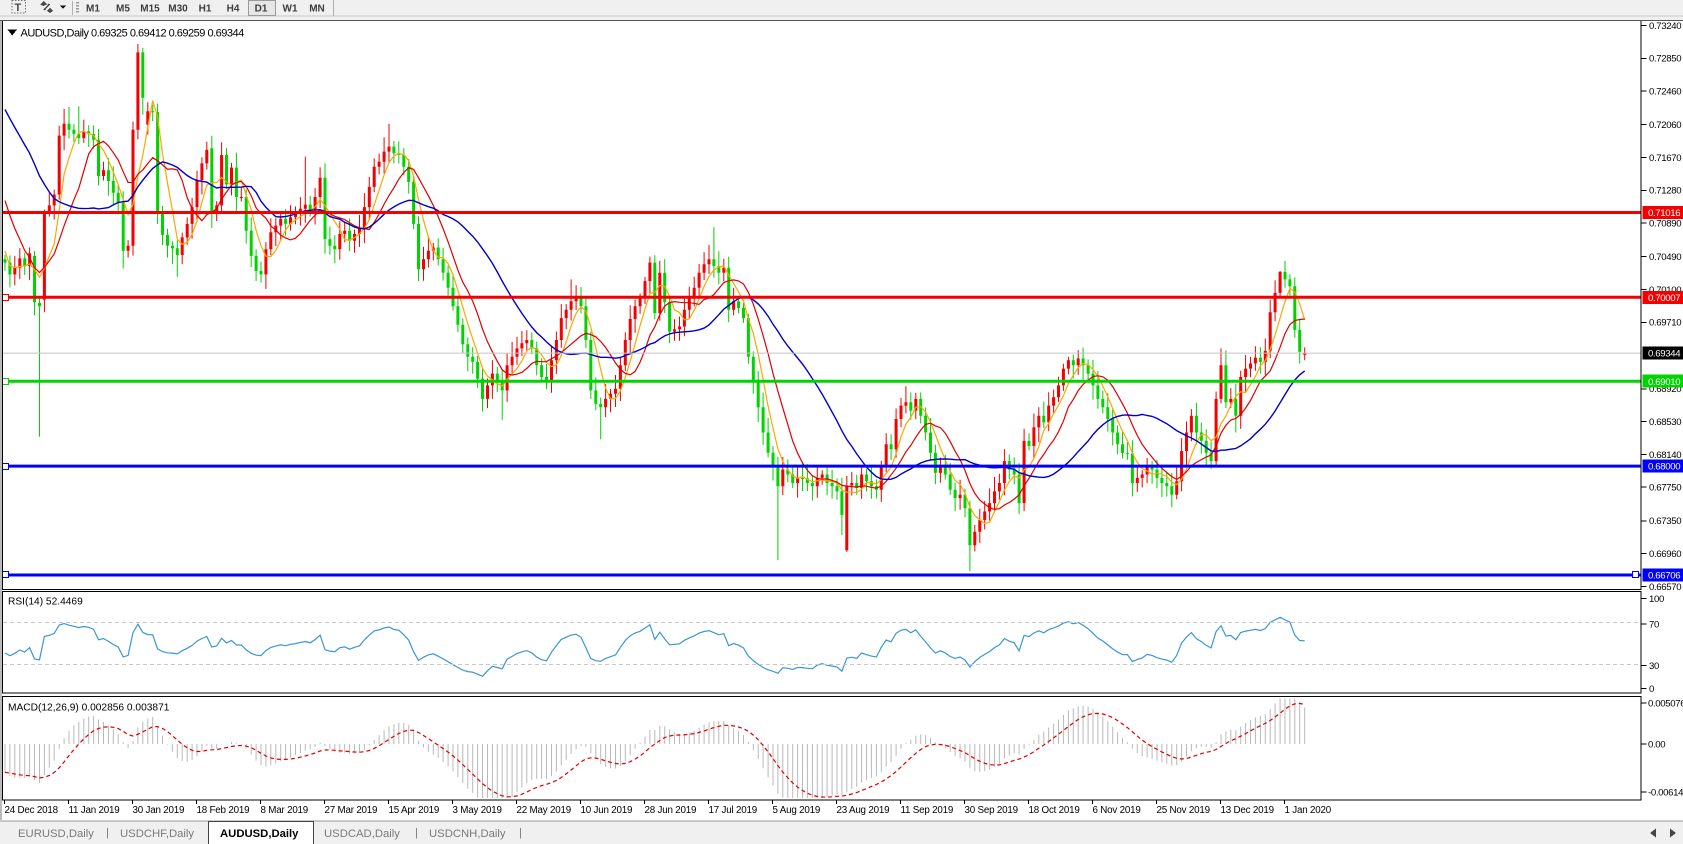 Image resolution: width=1683 pixels, height=844 pixels. Describe the element at coordinates (18, 8) in the screenshot. I see `svg-text: T` at that location.